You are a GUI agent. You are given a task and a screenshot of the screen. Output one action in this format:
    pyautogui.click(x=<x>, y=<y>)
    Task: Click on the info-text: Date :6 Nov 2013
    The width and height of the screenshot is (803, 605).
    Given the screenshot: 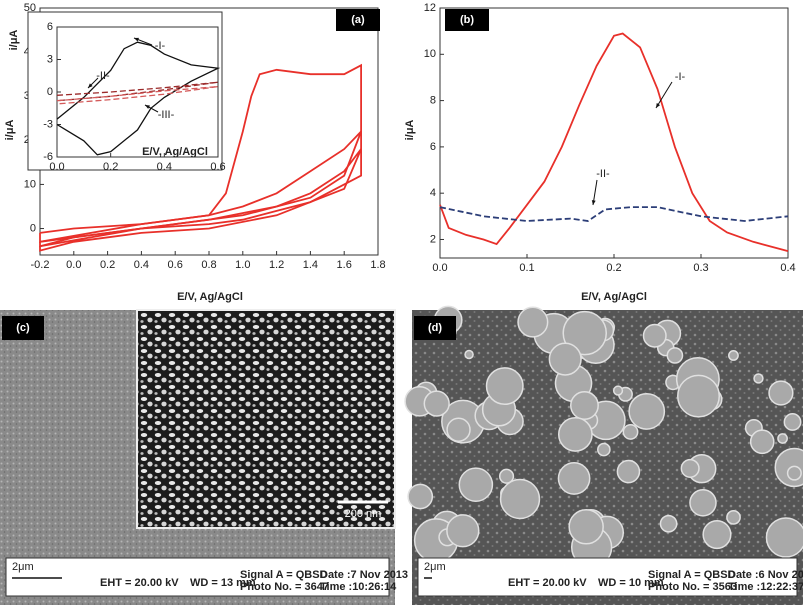 What is the action you would take?
    pyautogui.click(x=765, y=575)
    